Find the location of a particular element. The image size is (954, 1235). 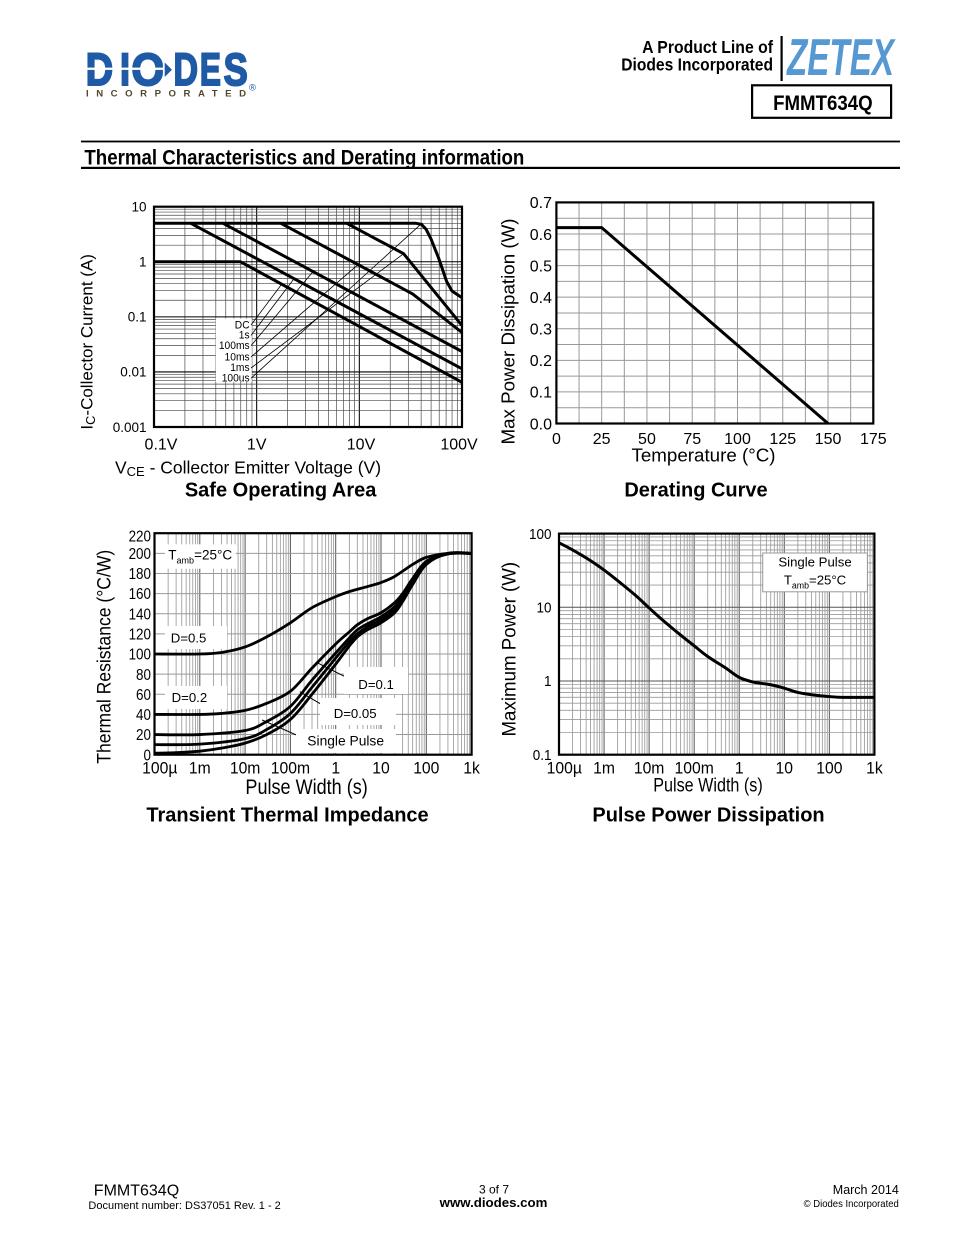

svg-text: E is located at coordinates (210, 69).